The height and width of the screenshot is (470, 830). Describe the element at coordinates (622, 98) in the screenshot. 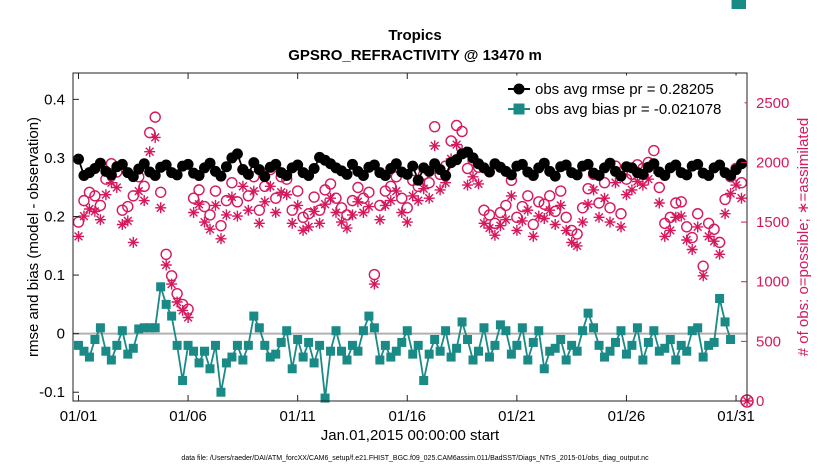

I see `legend-box` at that location.